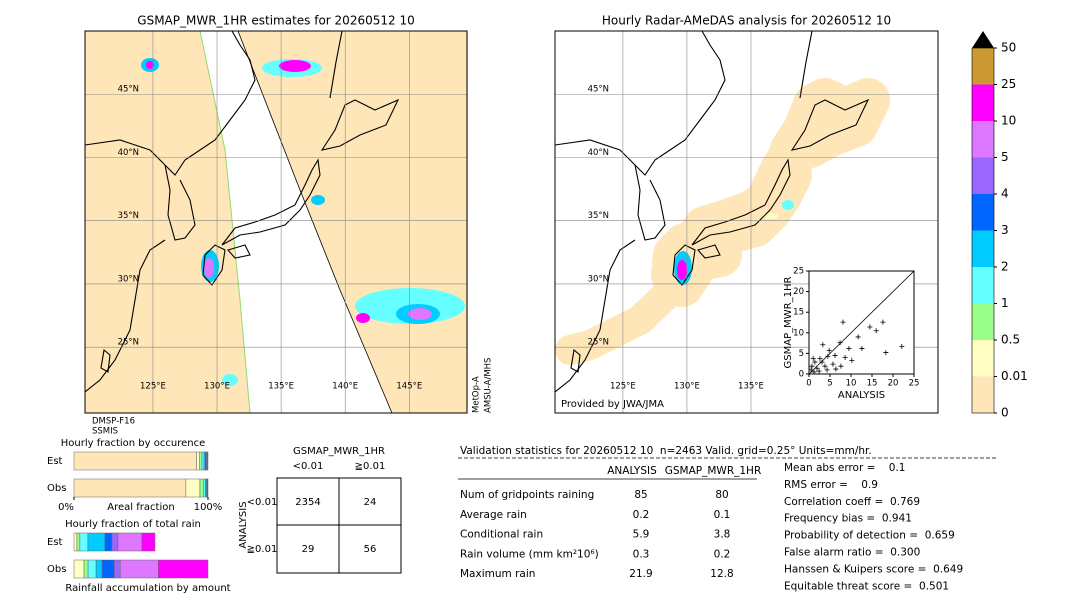  What do you see at coordinates (869, 536) in the screenshot?
I see `score: Probability of detection = 0.659` at bounding box center [869, 536].